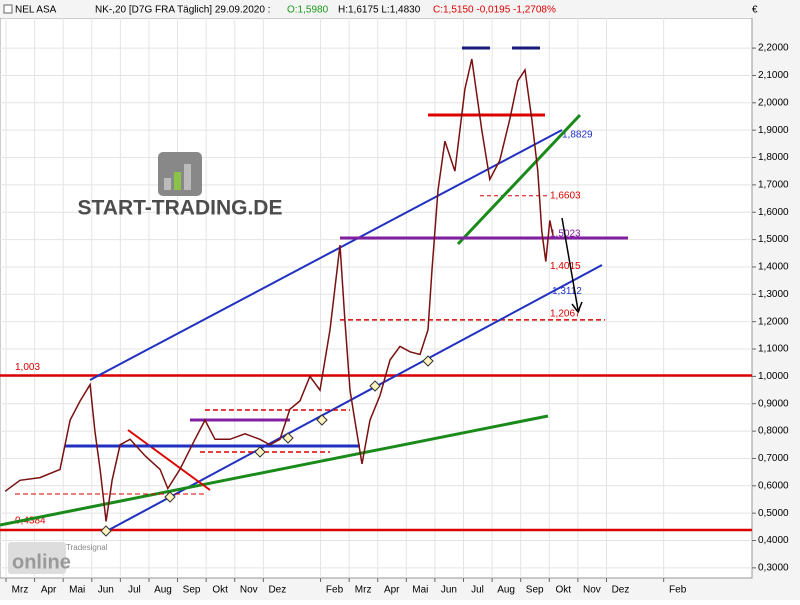  Describe the element at coordinates (494, 10) in the screenshot. I see `header-close: C:1,5150 -0,0195 -1,2708%` at that location.